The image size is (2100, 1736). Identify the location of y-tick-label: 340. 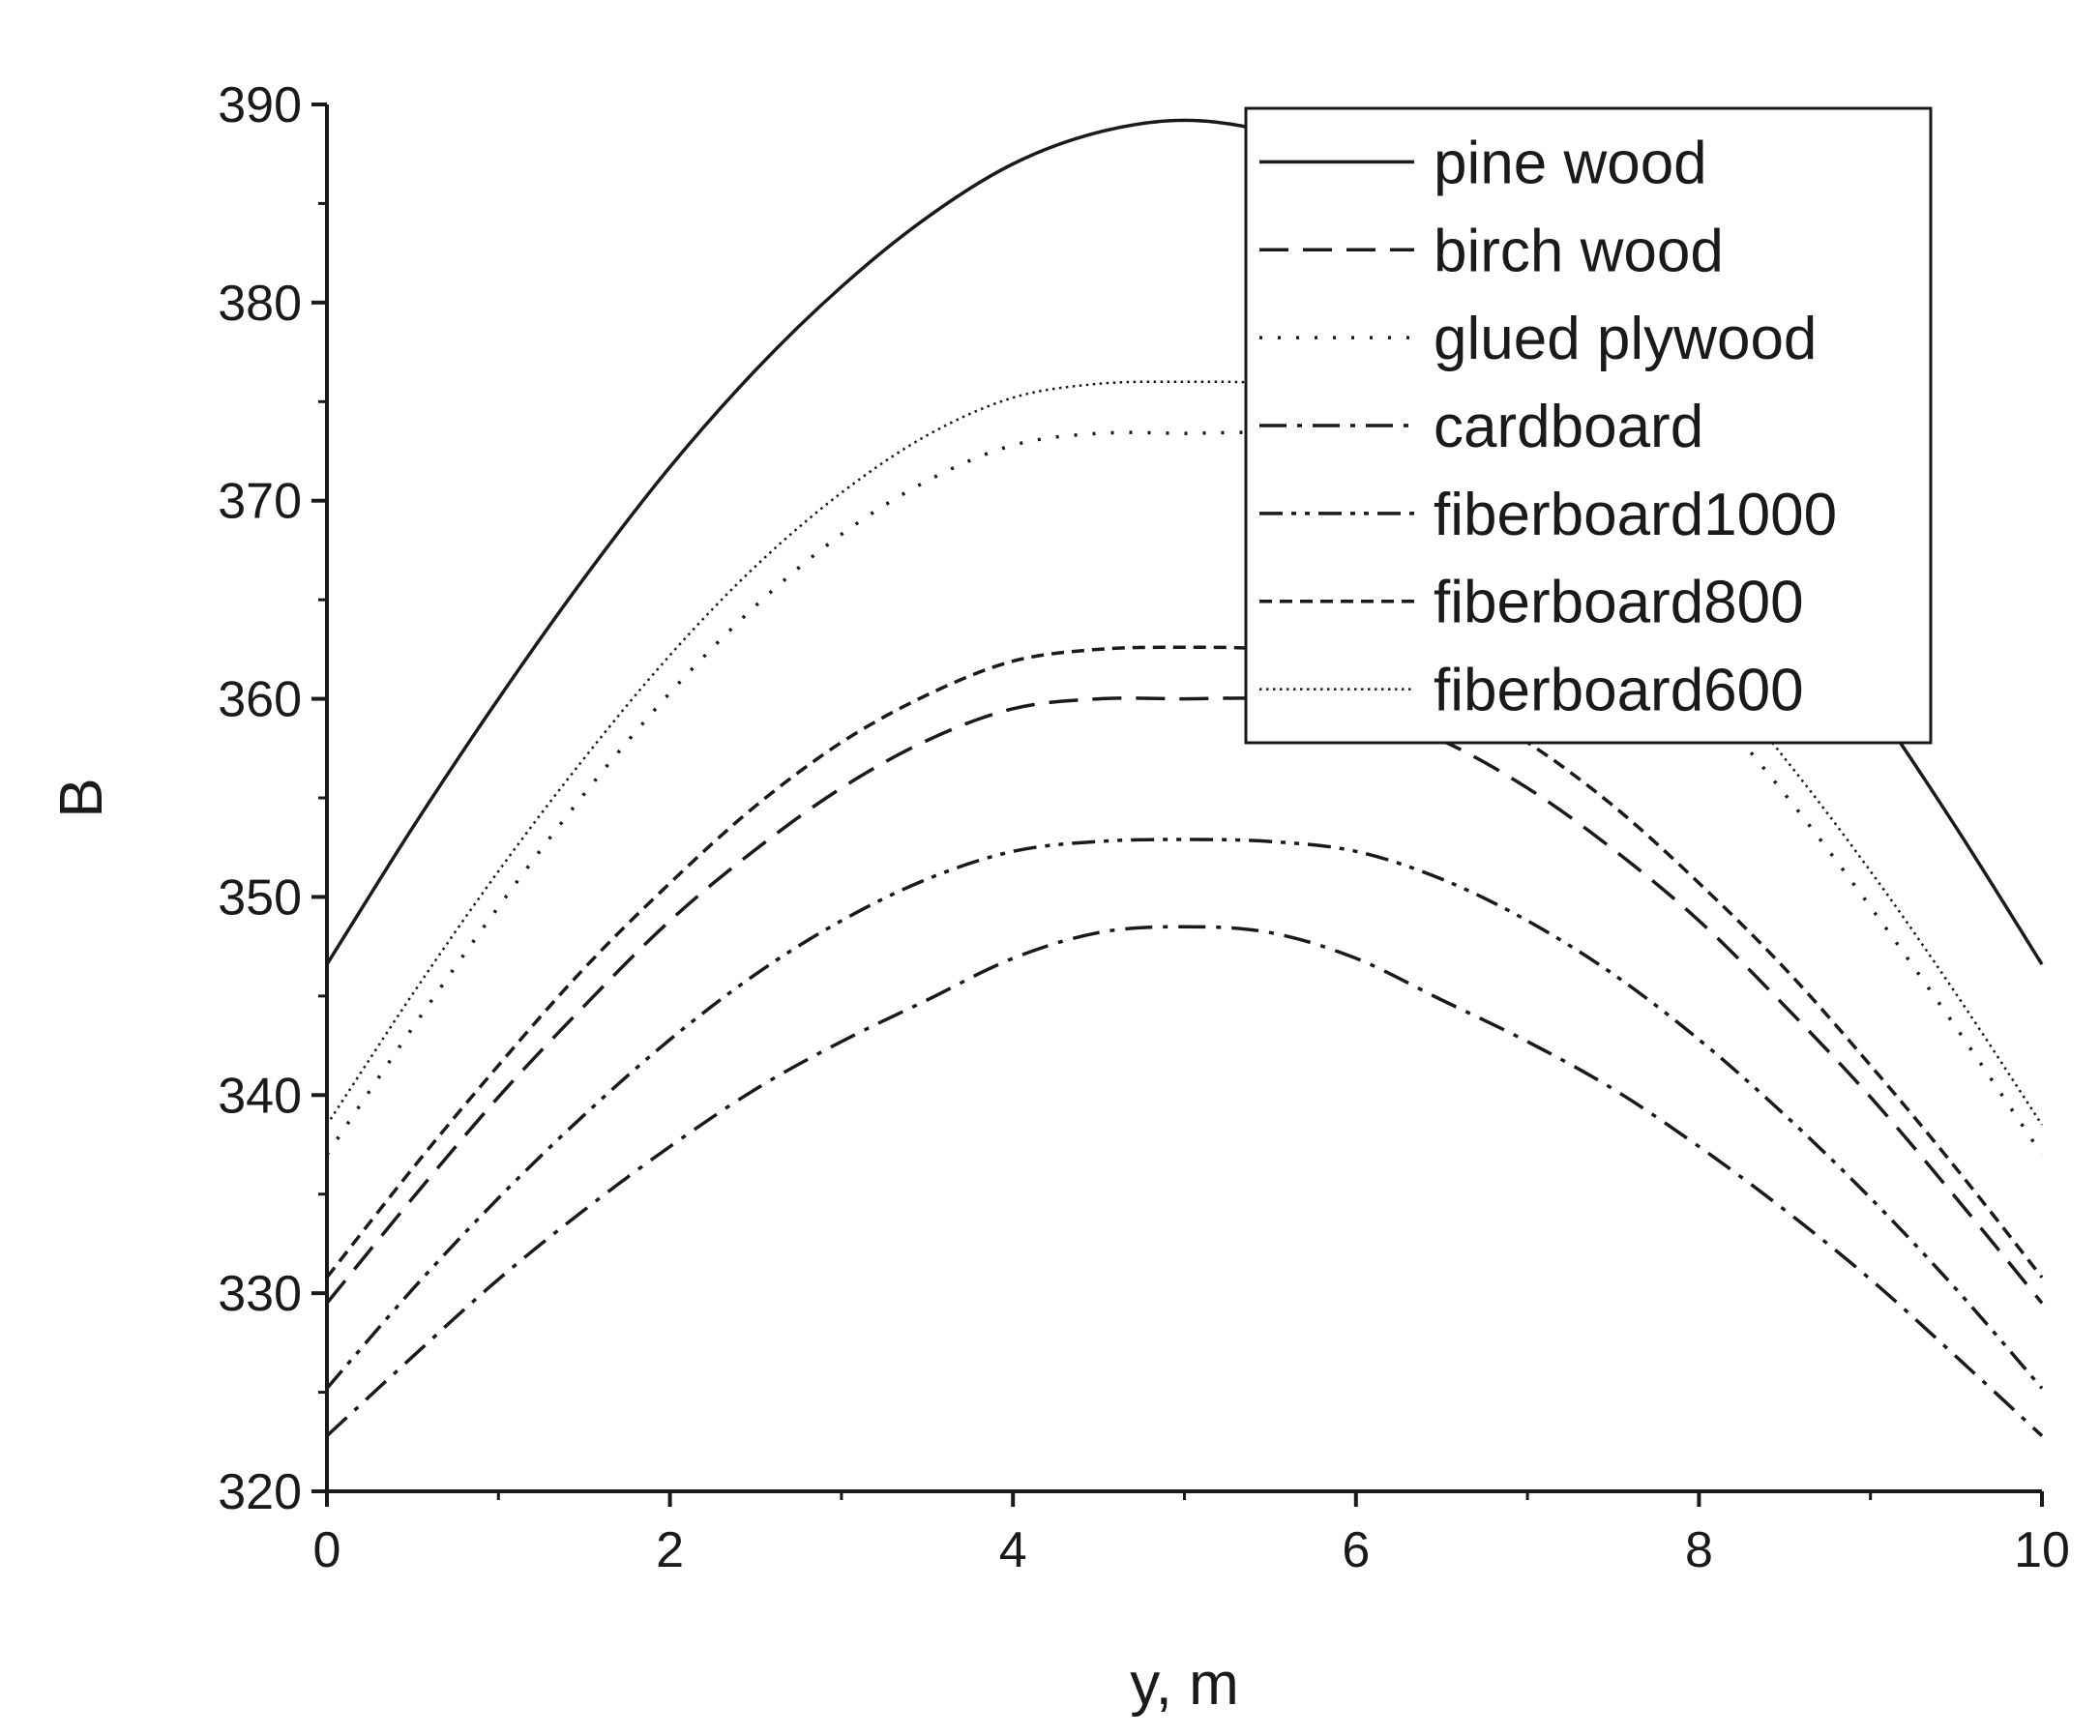
(260, 1096).